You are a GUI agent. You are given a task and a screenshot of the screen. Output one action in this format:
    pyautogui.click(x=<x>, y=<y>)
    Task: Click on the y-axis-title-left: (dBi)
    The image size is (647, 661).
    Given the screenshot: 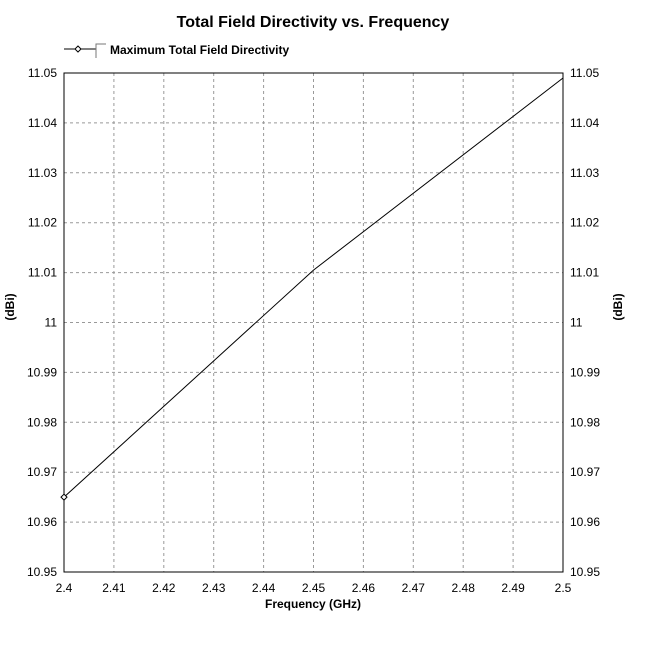 What is the action you would take?
    pyautogui.click(x=10, y=306)
    